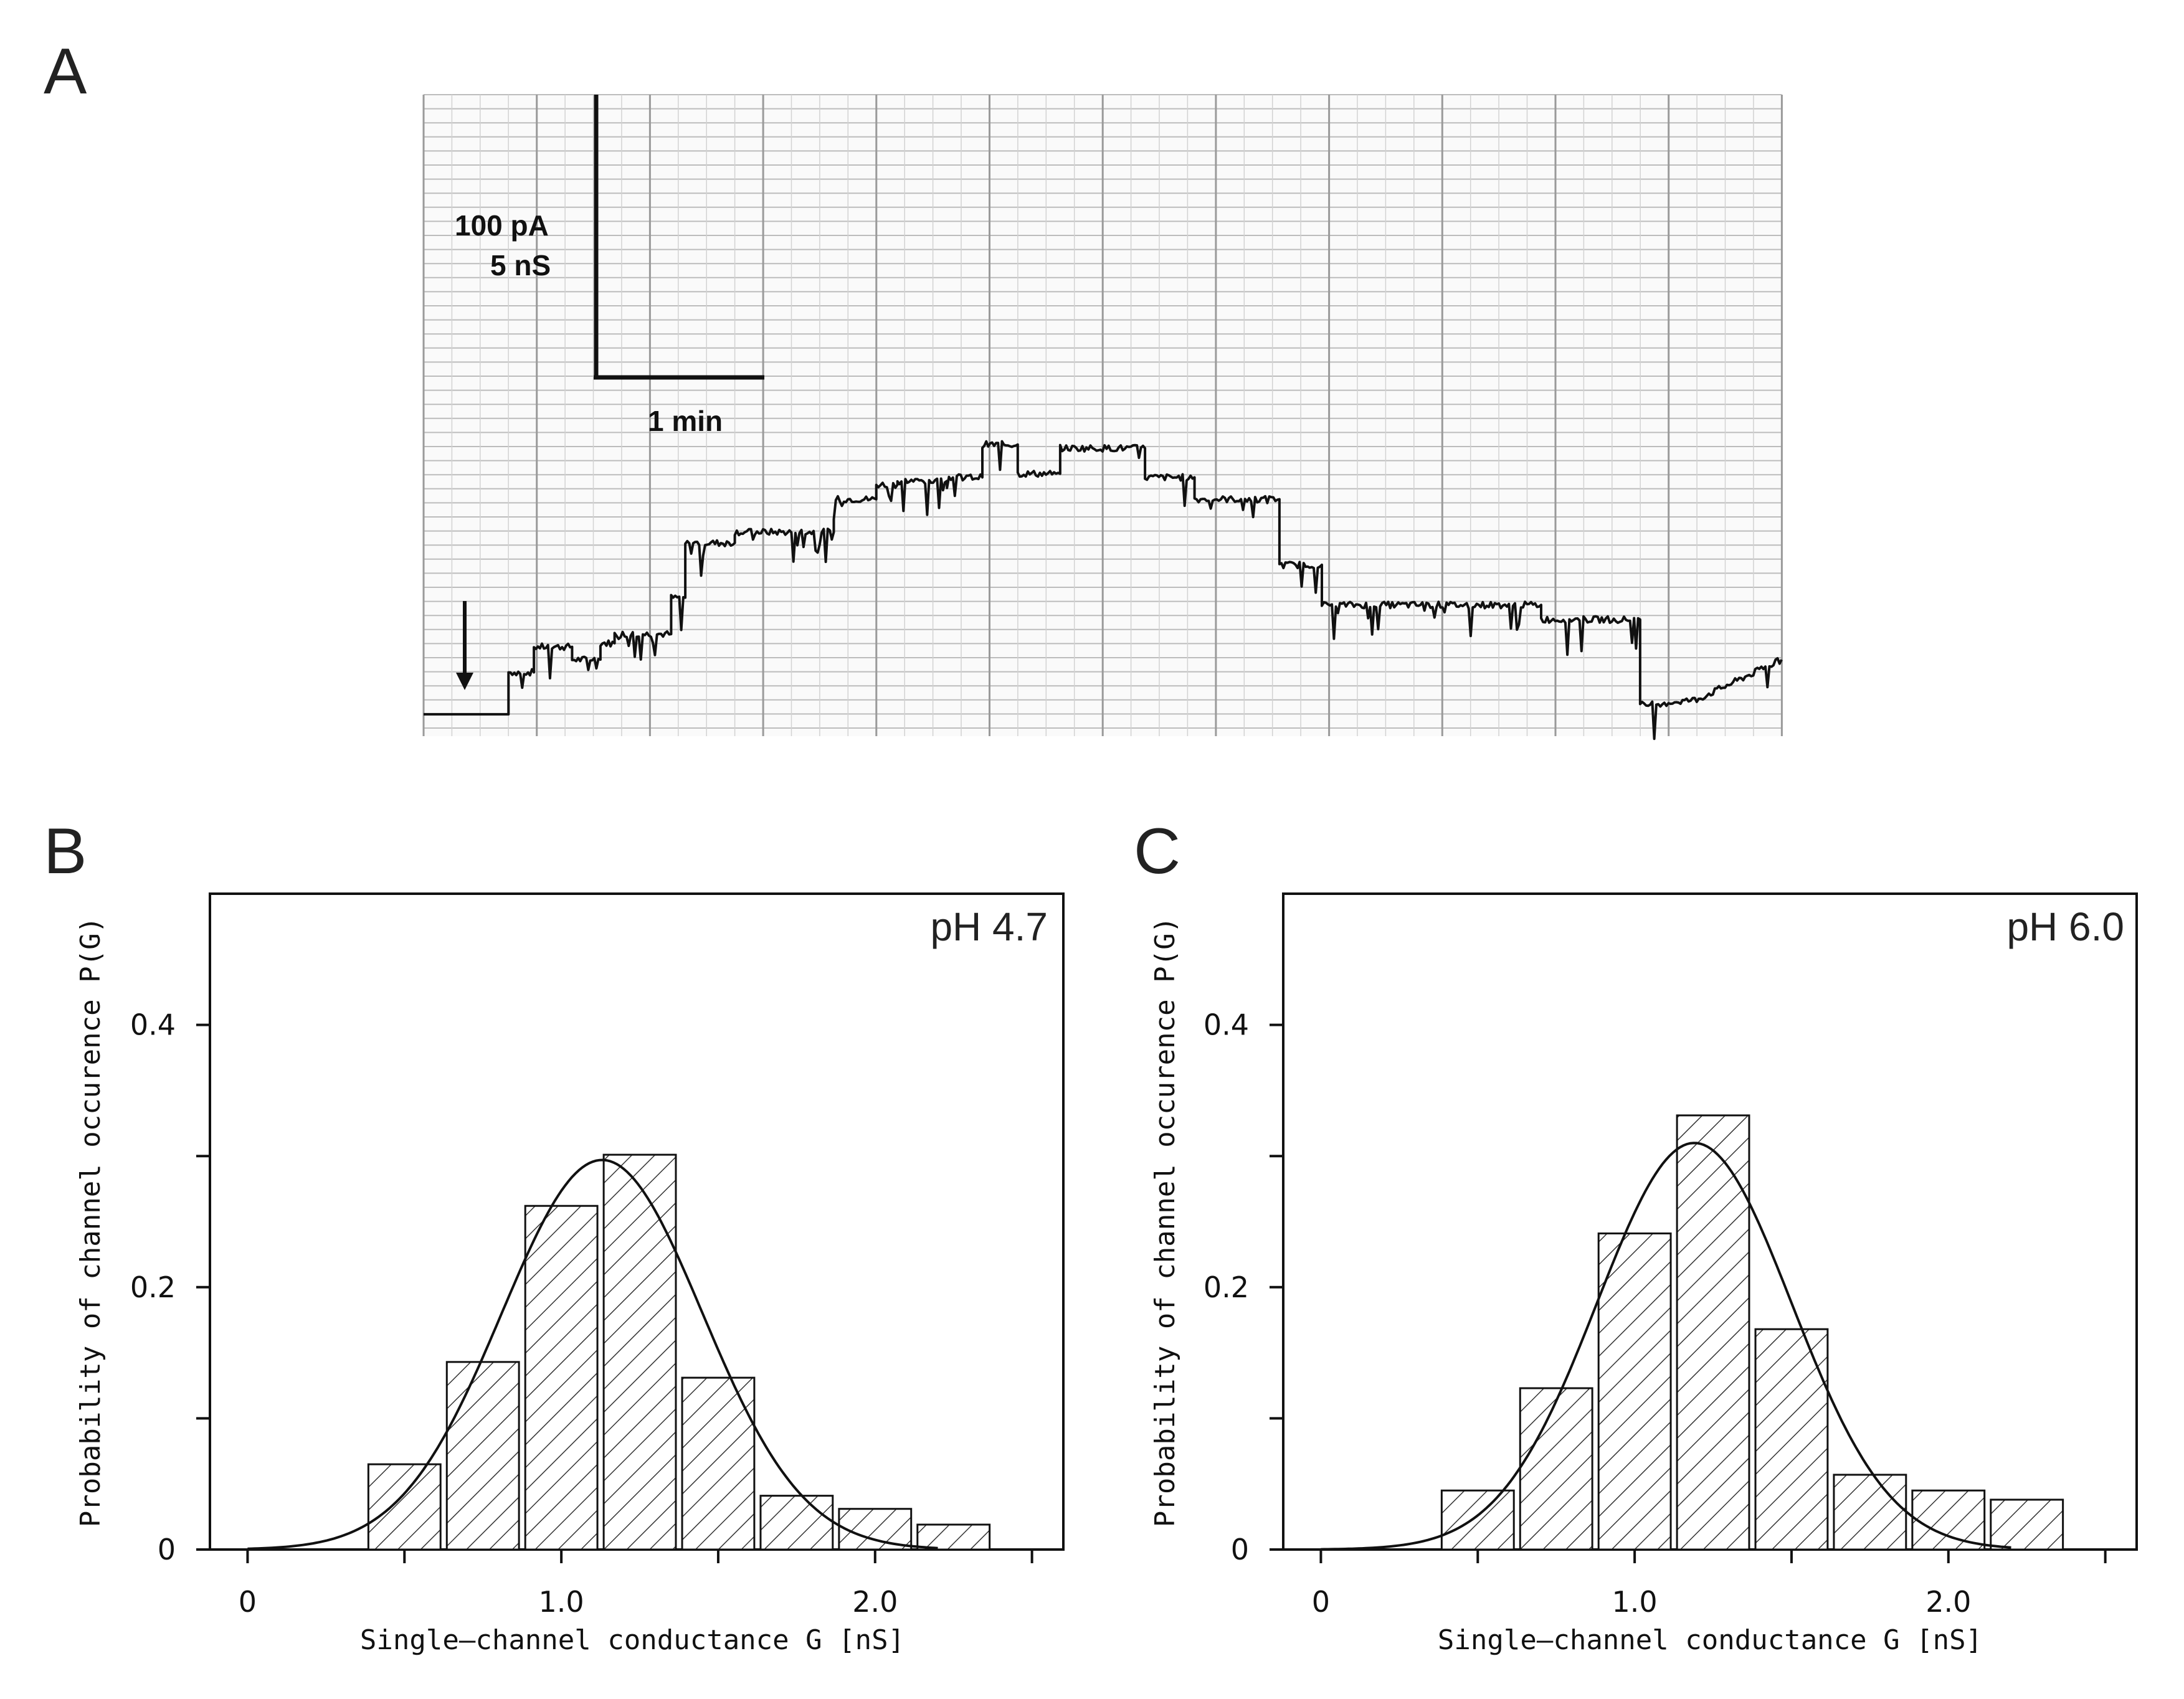 This screenshot has width=2184, height=1699. What do you see at coordinates (520, 265) in the screenshot?
I see `scale-conductance-label: 5 nS` at bounding box center [520, 265].